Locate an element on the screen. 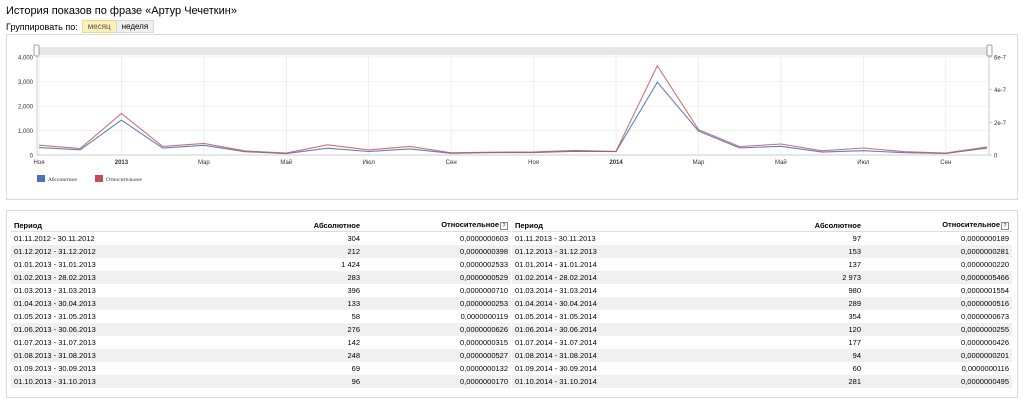 The width and height of the screenshot is (1024, 408). period-header: Период is located at coordinates (109, 225).